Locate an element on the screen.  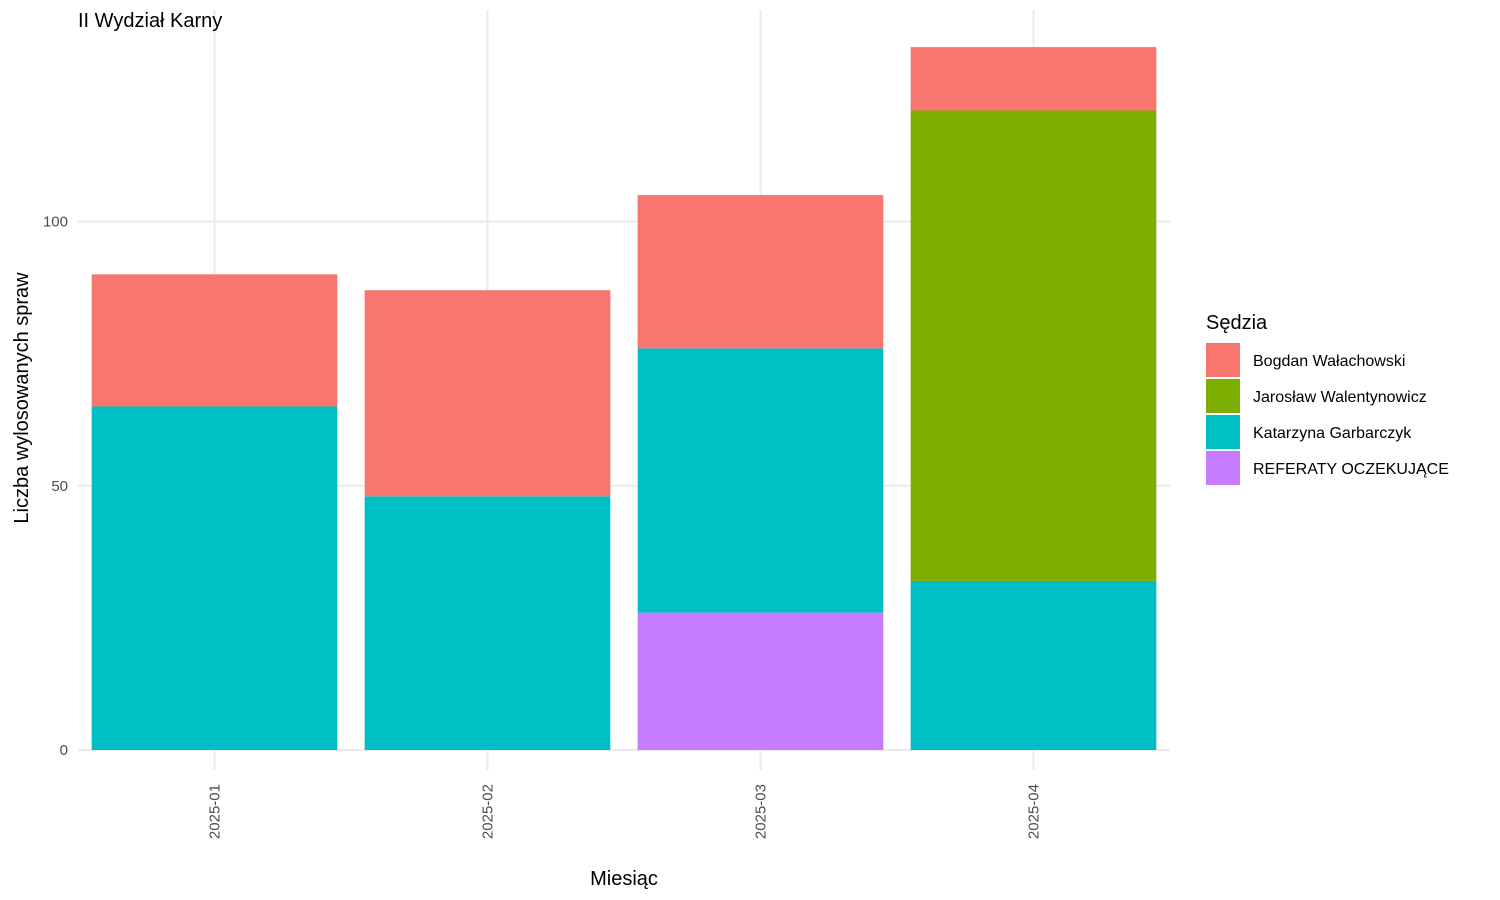
chart-title: II Wydział Karny is located at coordinates (150, 21).